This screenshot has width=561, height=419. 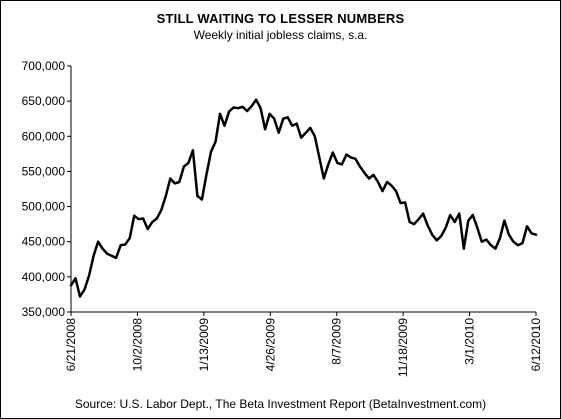 What do you see at coordinates (44, 207) in the screenshot?
I see `y-tick-label: 500,000` at bounding box center [44, 207].